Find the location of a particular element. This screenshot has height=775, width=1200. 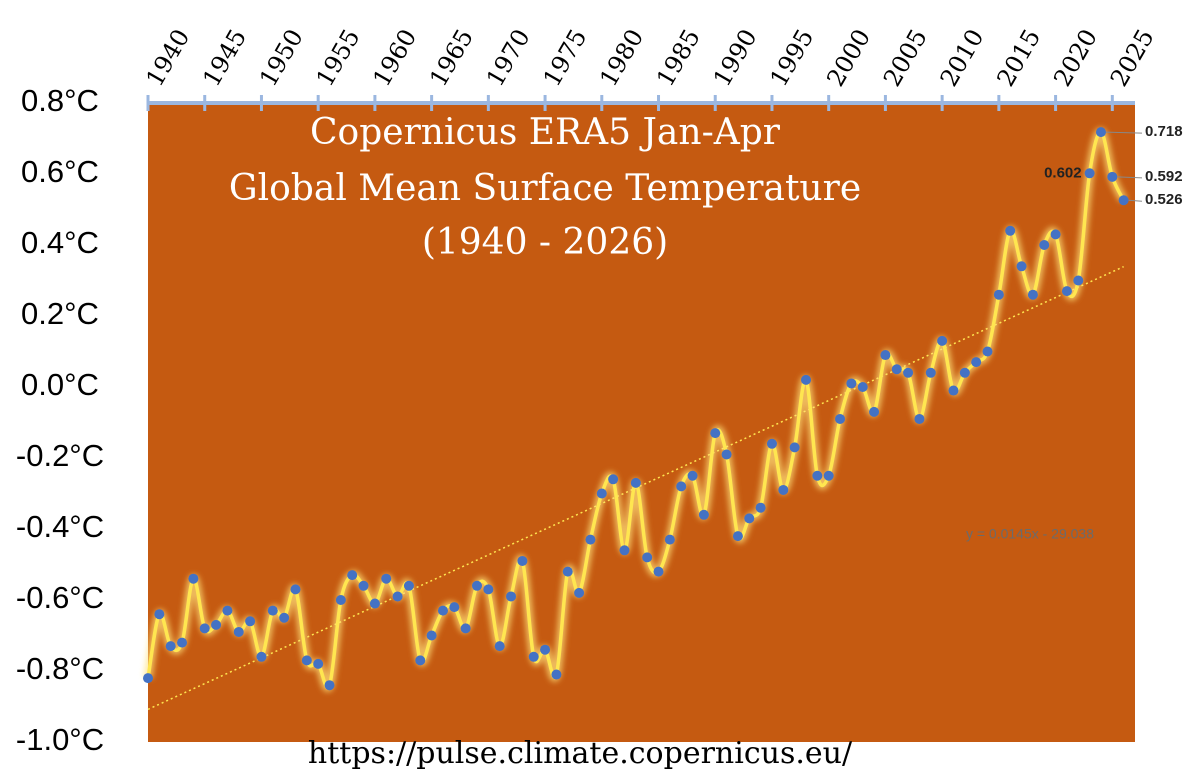

y-tick-label: -0.8°C is located at coordinates (60, 668).